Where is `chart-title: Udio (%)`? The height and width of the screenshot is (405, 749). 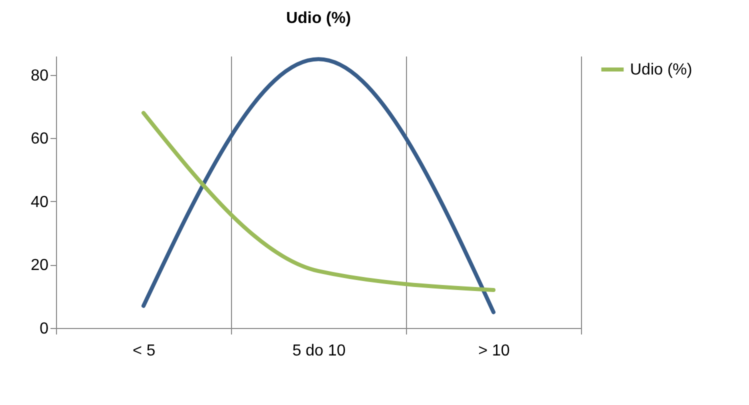
chart-title: Udio (%) is located at coordinates (318, 18).